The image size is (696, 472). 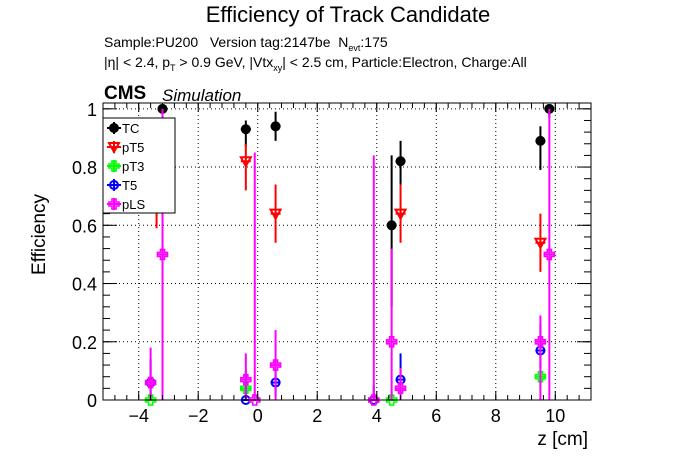 I want to click on cut-vtx-sub: xy, so click(x=278, y=67).